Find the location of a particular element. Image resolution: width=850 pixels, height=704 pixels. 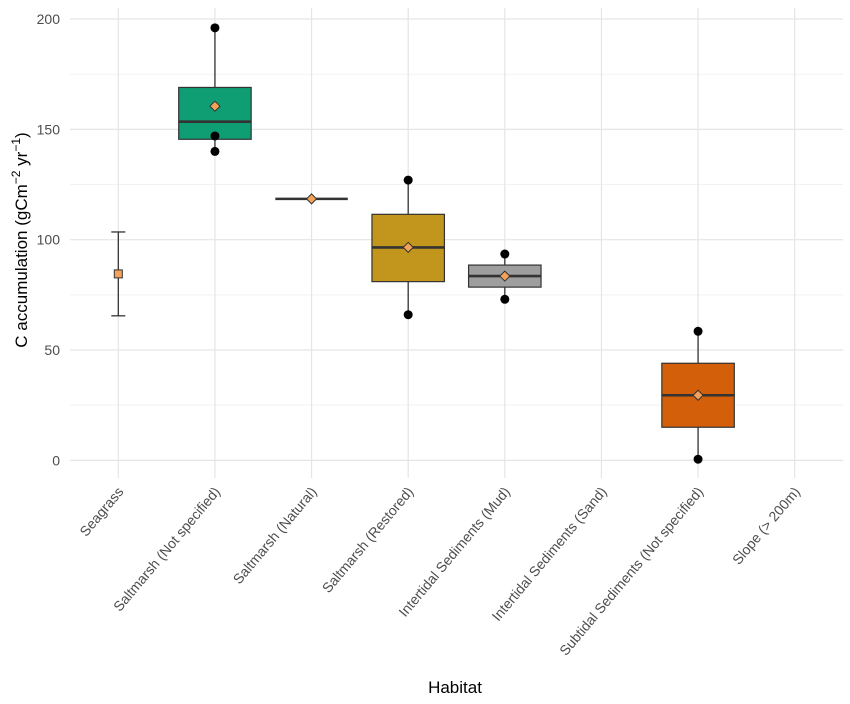

y-axis-title-sup1: −2 is located at coordinates (16, 177).